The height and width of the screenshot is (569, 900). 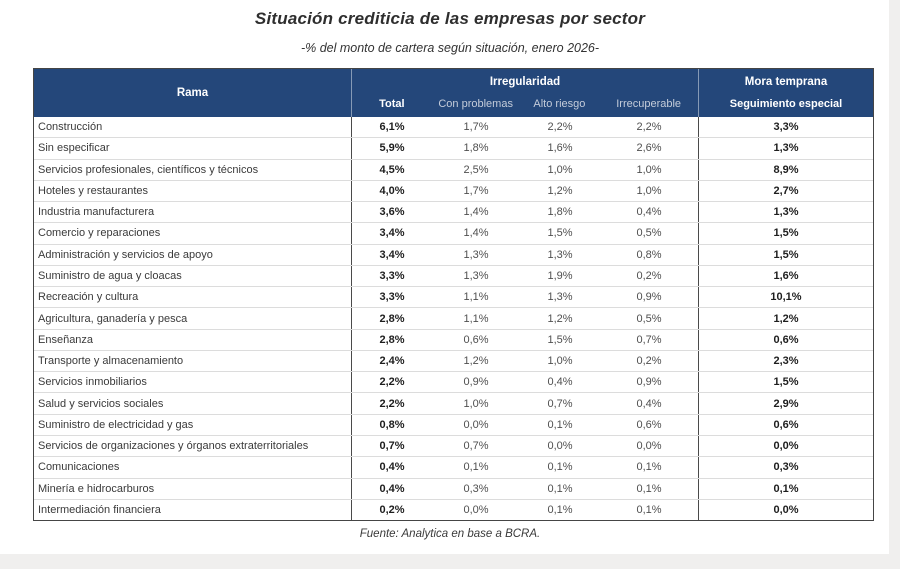 I want to click on cell-con-problemas: 0,7%, so click(x=476, y=446).